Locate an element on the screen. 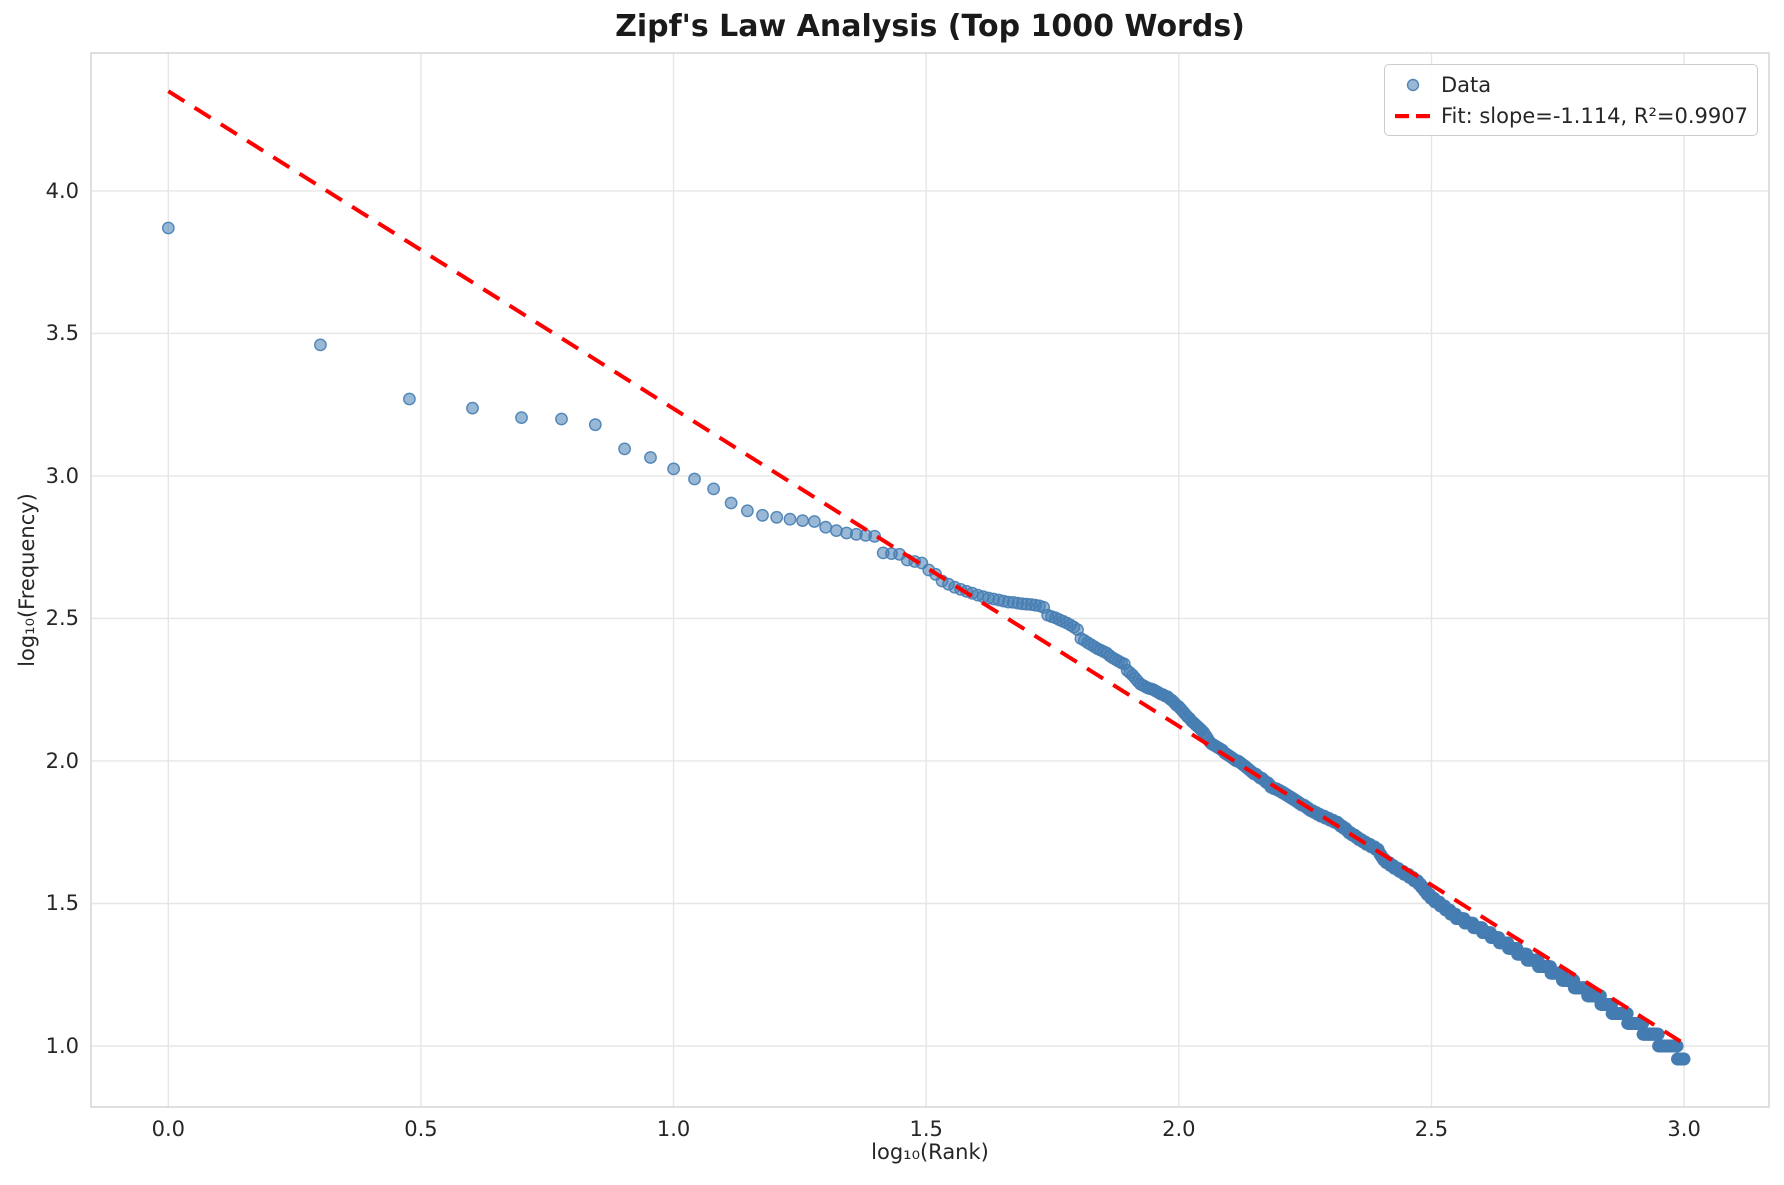  plot-title: Zipf's Law Analysis (Top 1000 Words) is located at coordinates (930, 26).